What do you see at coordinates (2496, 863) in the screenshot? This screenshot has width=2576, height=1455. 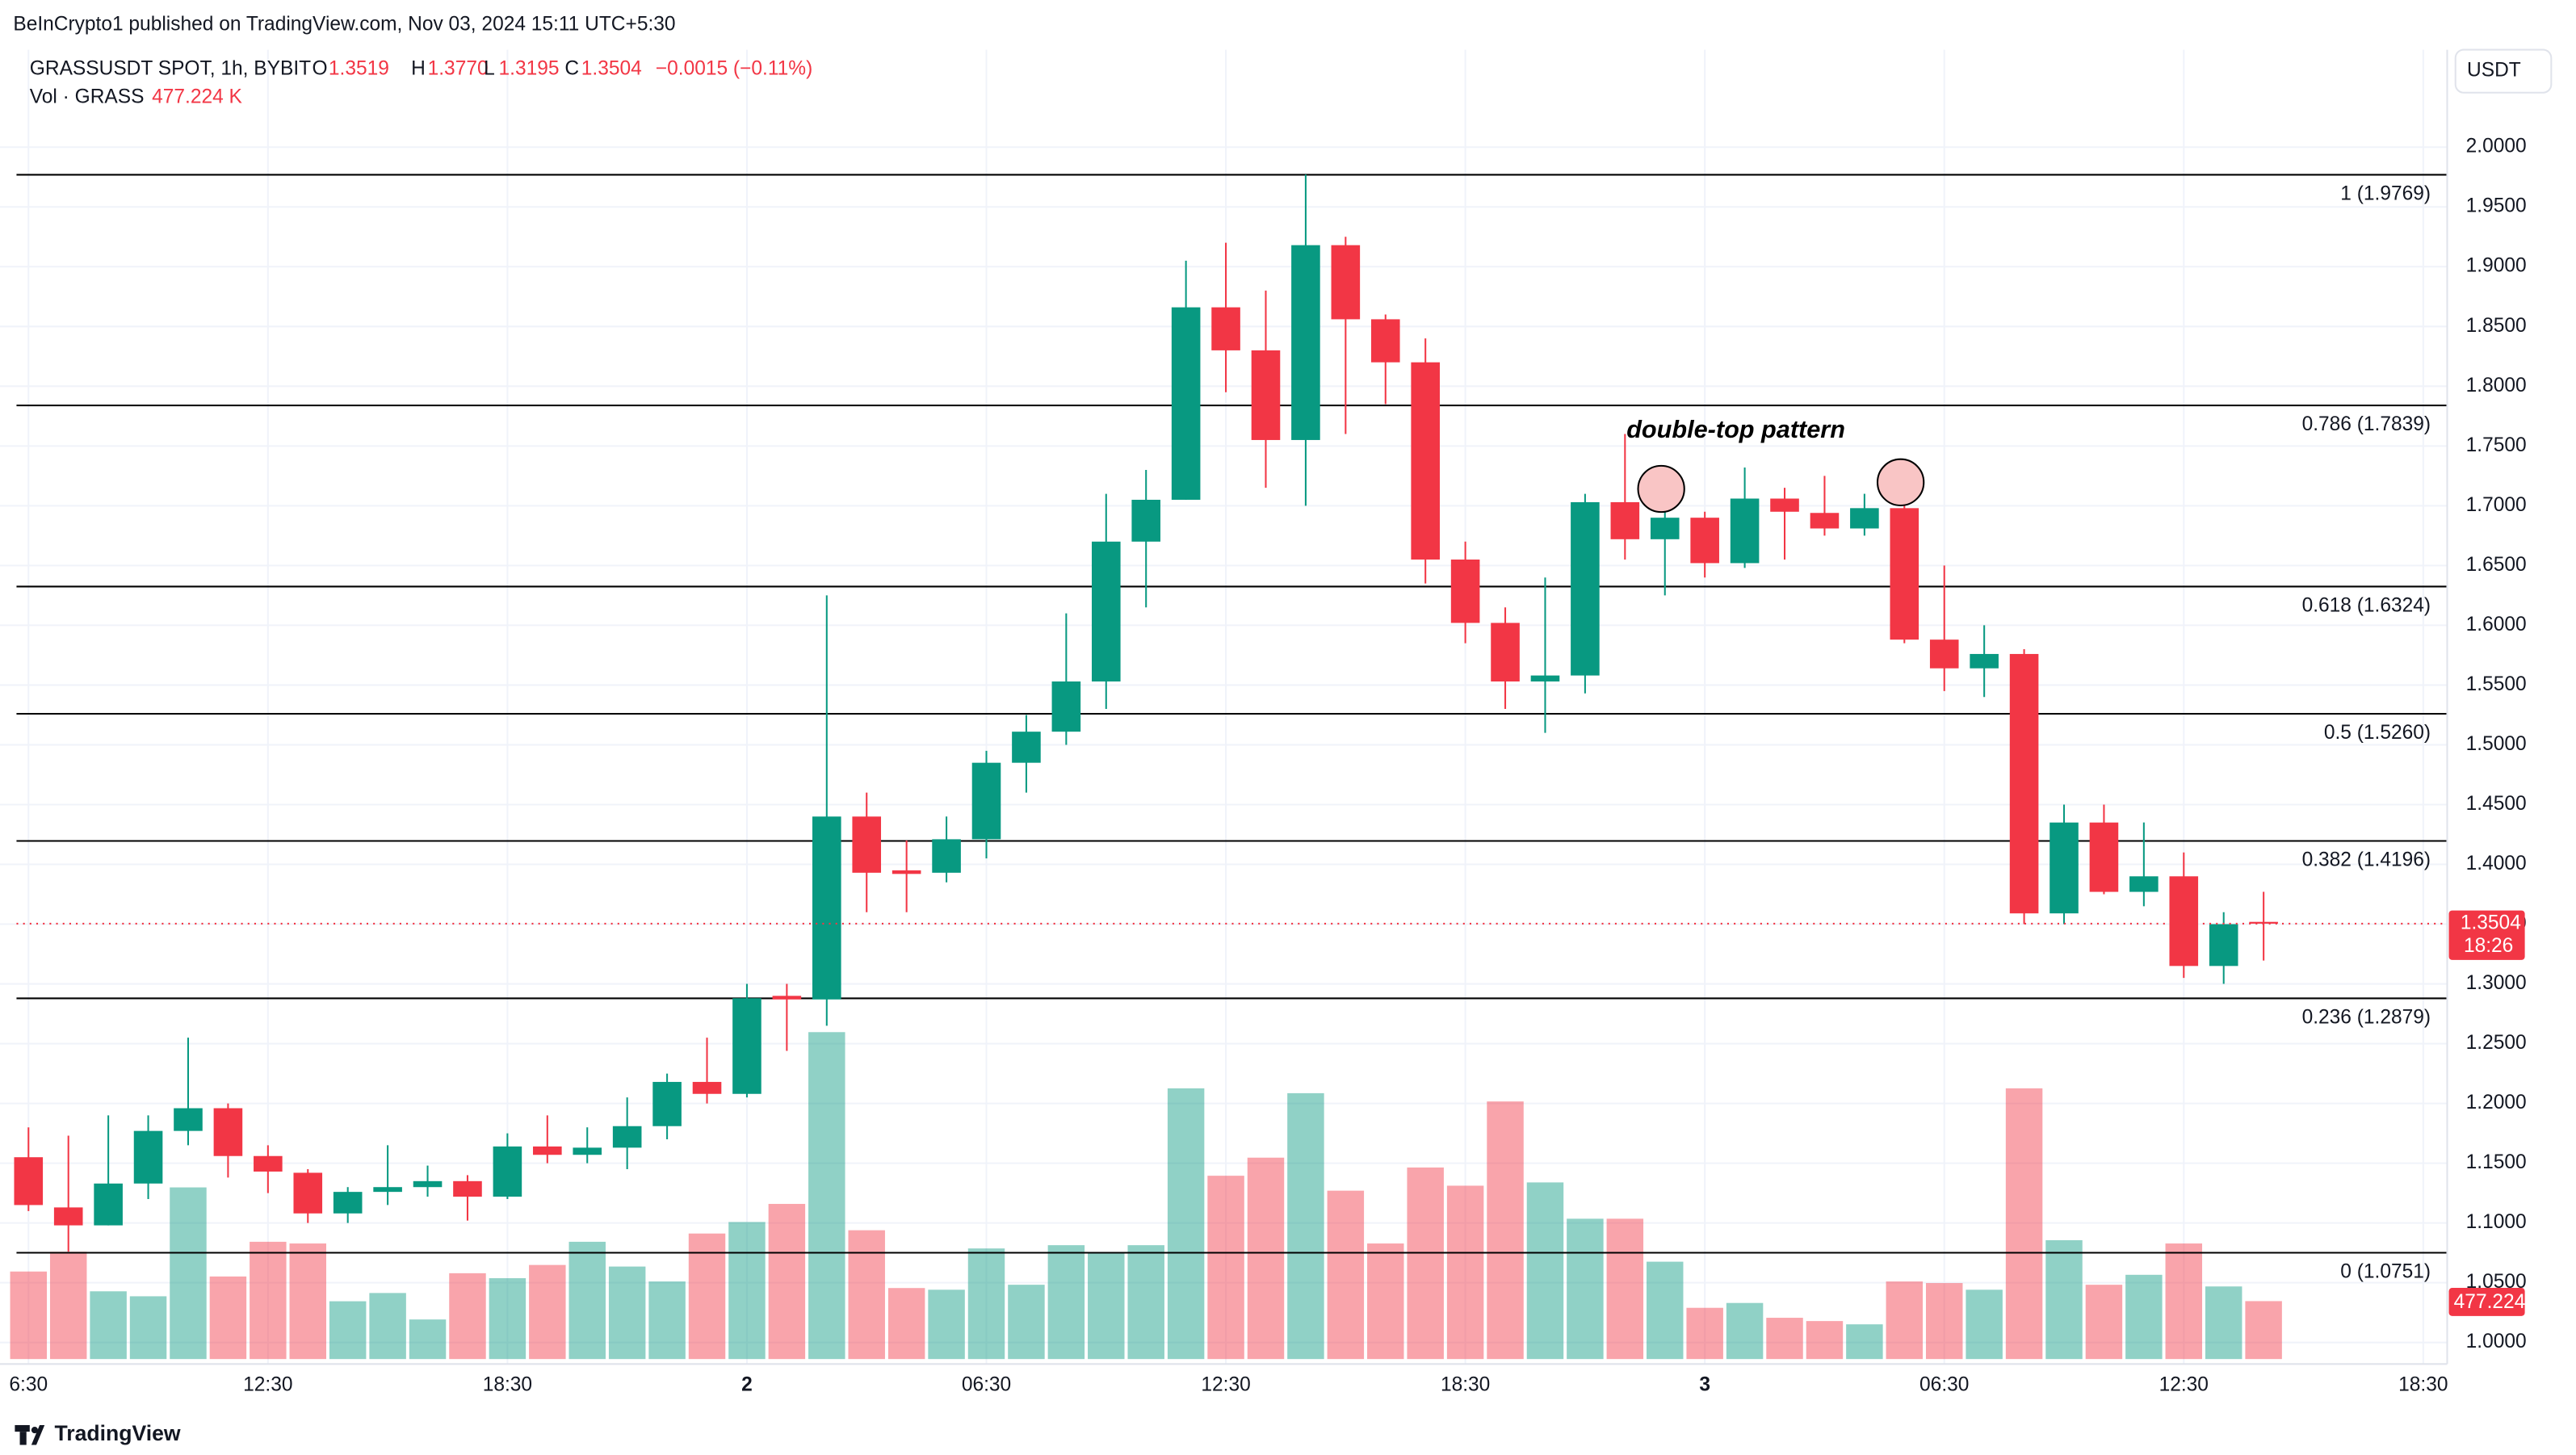 I see `y-tick-label: 1.4000` at bounding box center [2496, 863].